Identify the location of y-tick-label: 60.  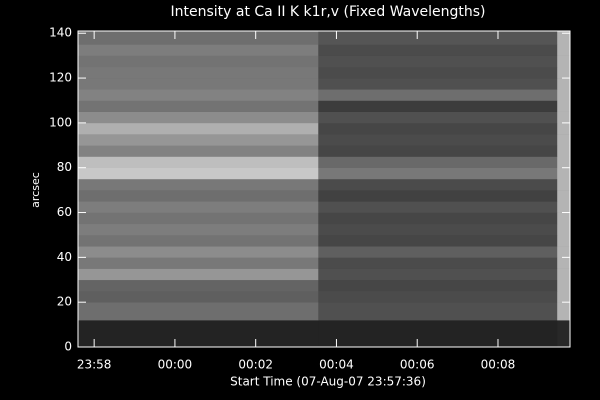
(64, 212).